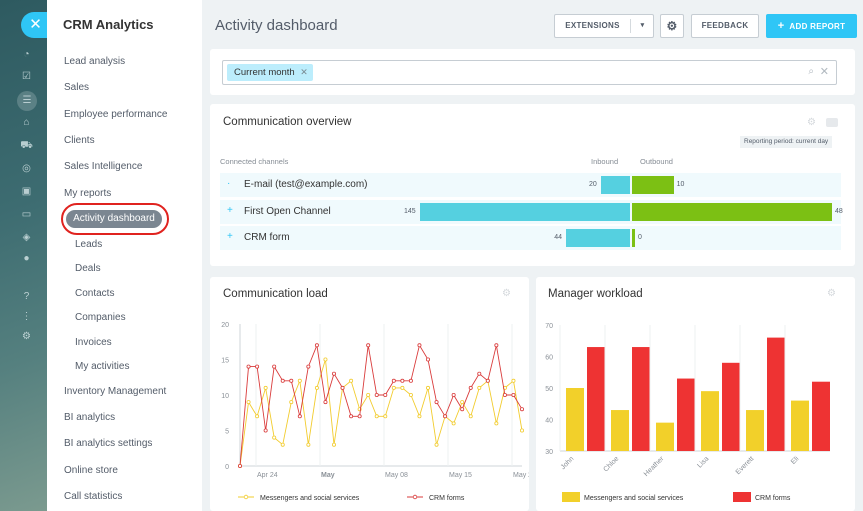 This screenshot has height=511, width=863. I want to click on y-tick-label: 60, so click(549, 358).